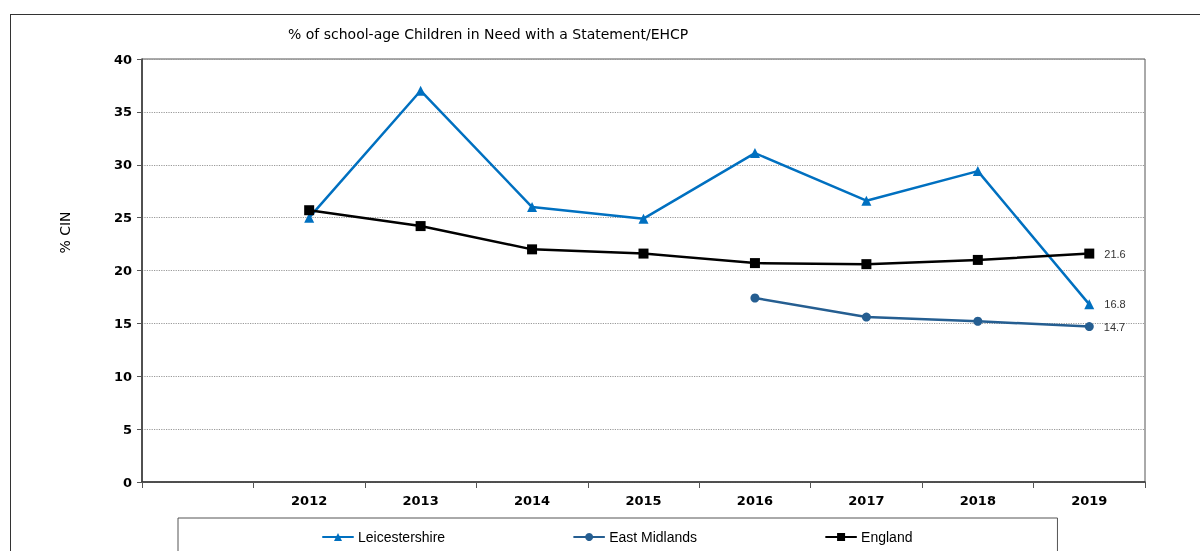  Describe the element at coordinates (643, 500) in the screenshot. I see `x-tick-label: 2015` at that location.